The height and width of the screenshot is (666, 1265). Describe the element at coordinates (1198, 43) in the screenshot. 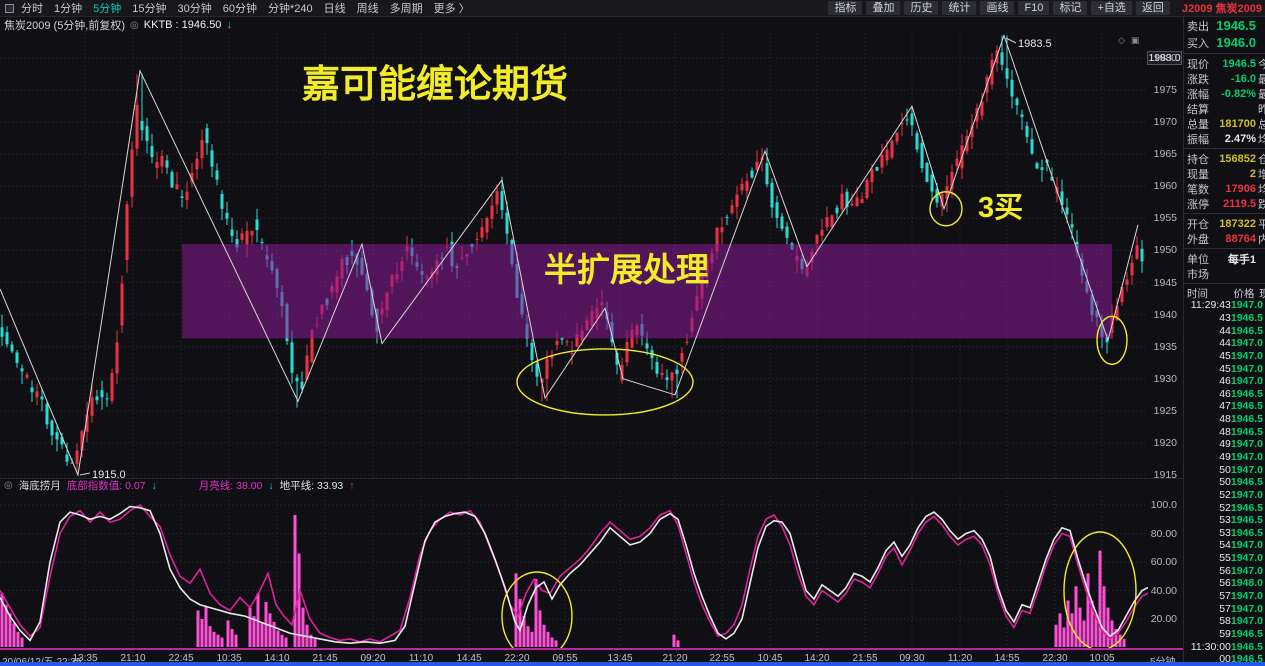

I see `buy-label: 买入` at that location.